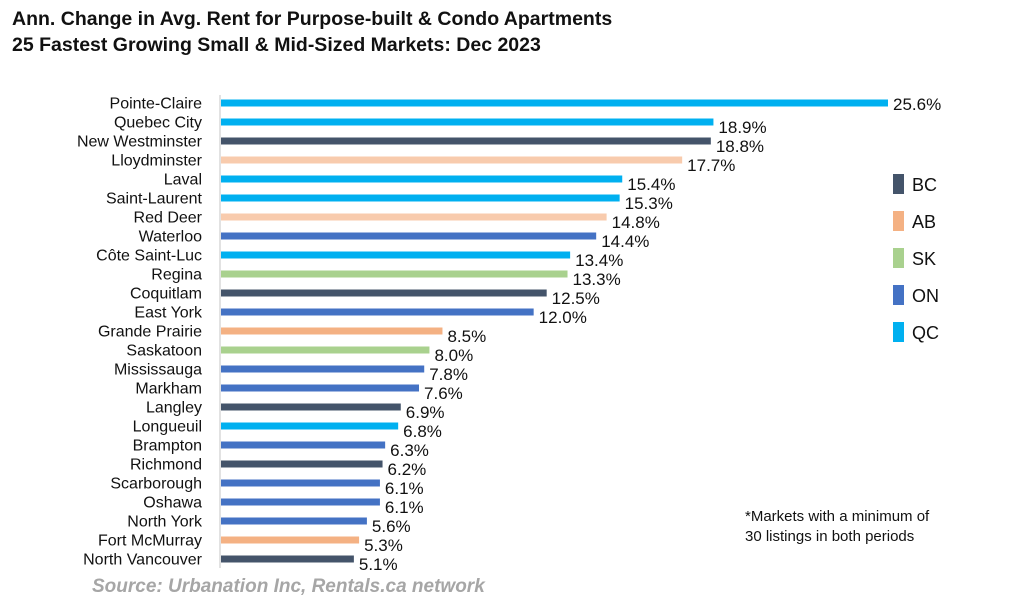 The width and height of the screenshot is (1024, 606). Describe the element at coordinates (150, 541) in the screenshot. I see `category-label: Fort McMurray` at that location.